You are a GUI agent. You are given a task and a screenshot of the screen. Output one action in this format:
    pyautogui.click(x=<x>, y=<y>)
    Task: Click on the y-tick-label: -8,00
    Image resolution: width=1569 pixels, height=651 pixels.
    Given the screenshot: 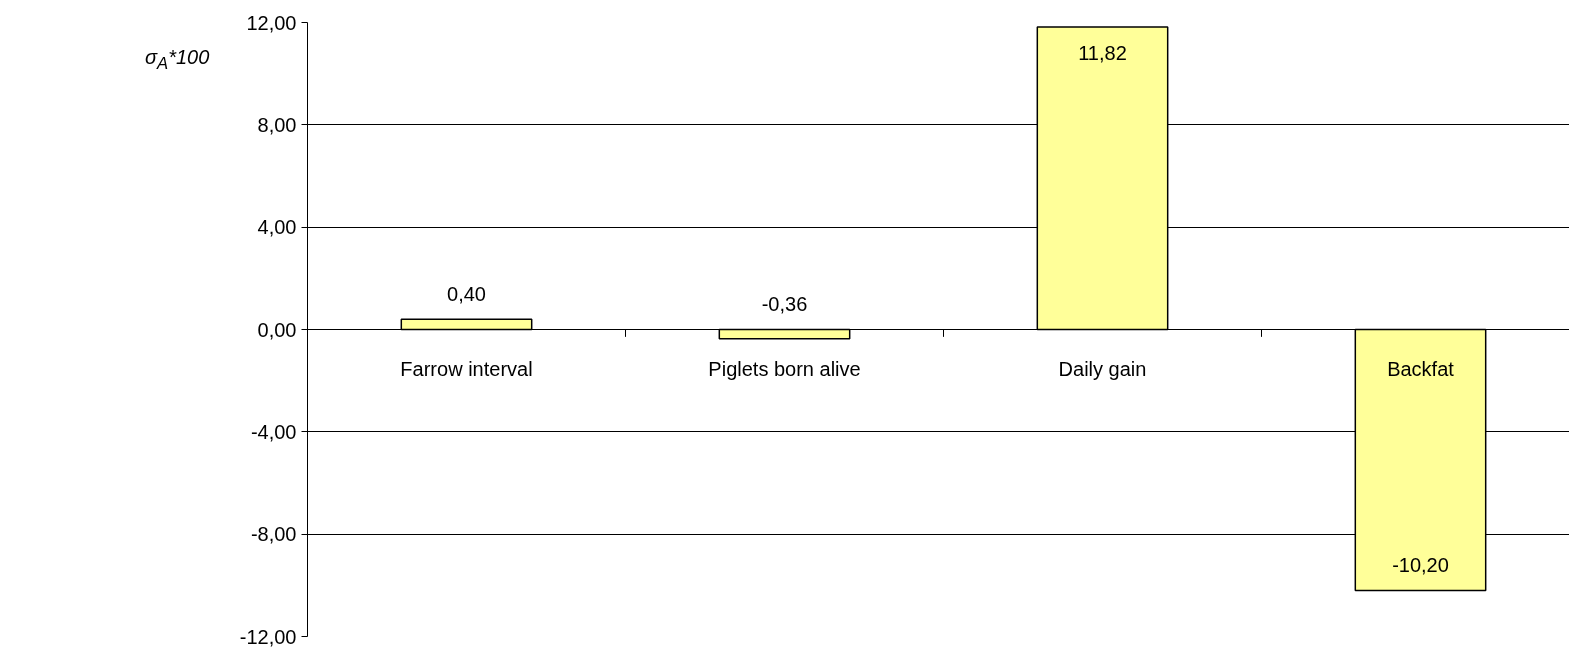 What is the action you would take?
    pyautogui.click(x=273, y=534)
    